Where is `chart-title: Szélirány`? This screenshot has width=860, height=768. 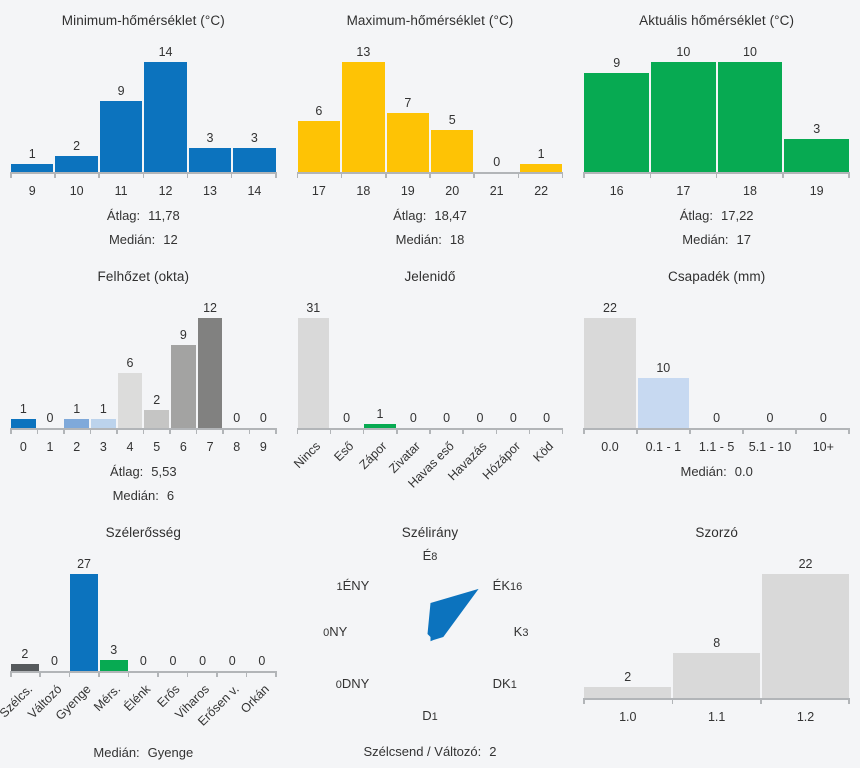
chart-title: Szélirány is located at coordinates (430, 532).